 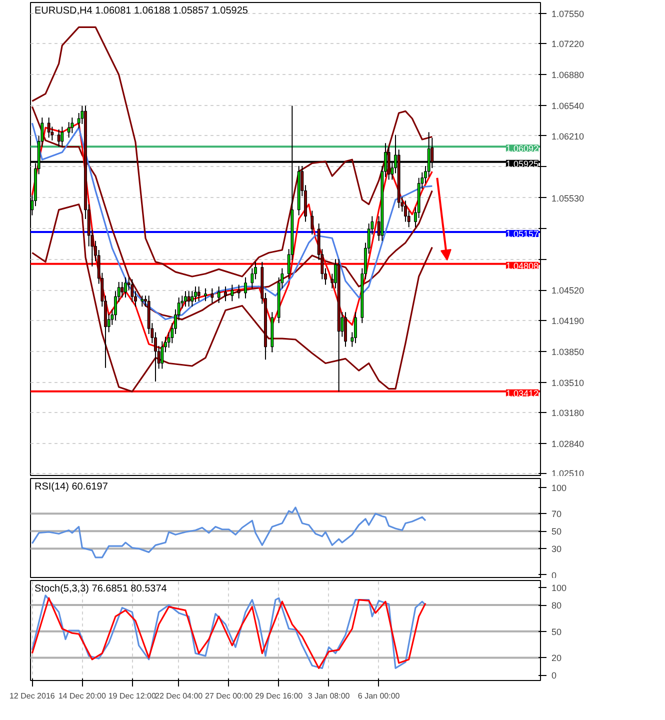 What do you see at coordinates (568, 291) in the screenshot?
I see `y-tick-label: 1.04520` at bounding box center [568, 291].